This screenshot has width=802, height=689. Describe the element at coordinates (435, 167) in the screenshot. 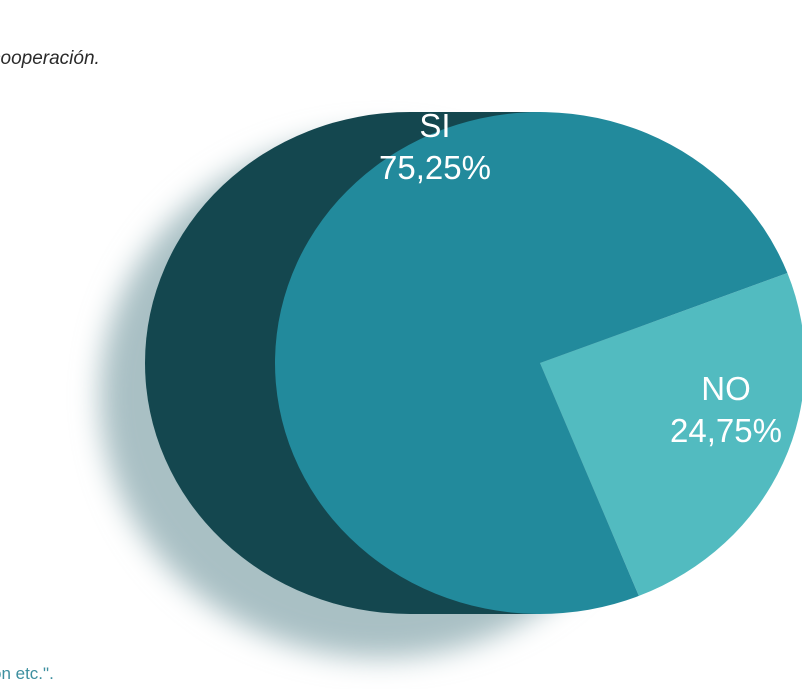

I see `slice-value-si: 75,25%` at that location.